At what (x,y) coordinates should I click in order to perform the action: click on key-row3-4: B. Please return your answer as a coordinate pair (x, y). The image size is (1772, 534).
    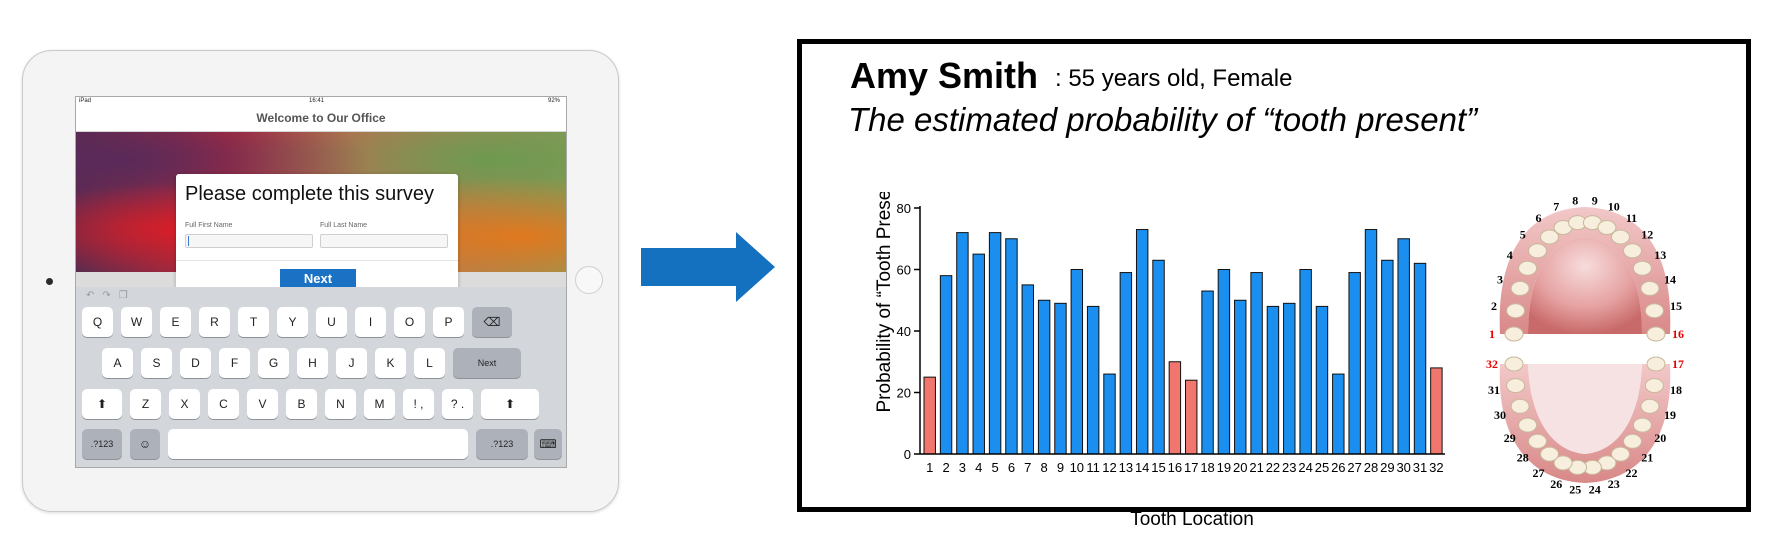
    Looking at the image, I should click on (301, 404).